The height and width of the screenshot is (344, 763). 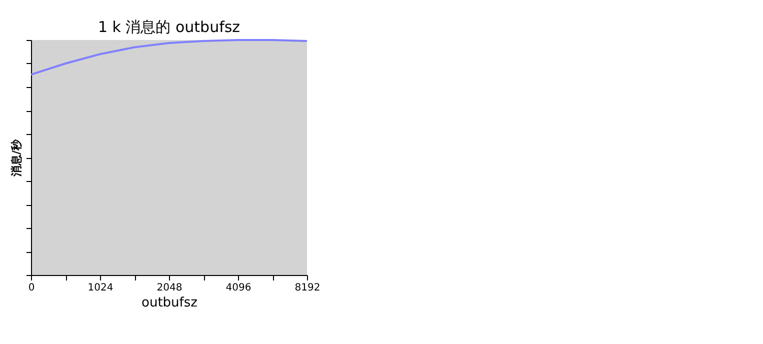 What do you see at coordinates (307, 288) in the screenshot?
I see `x-tick-label: 8192` at bounding box center [307, 288].